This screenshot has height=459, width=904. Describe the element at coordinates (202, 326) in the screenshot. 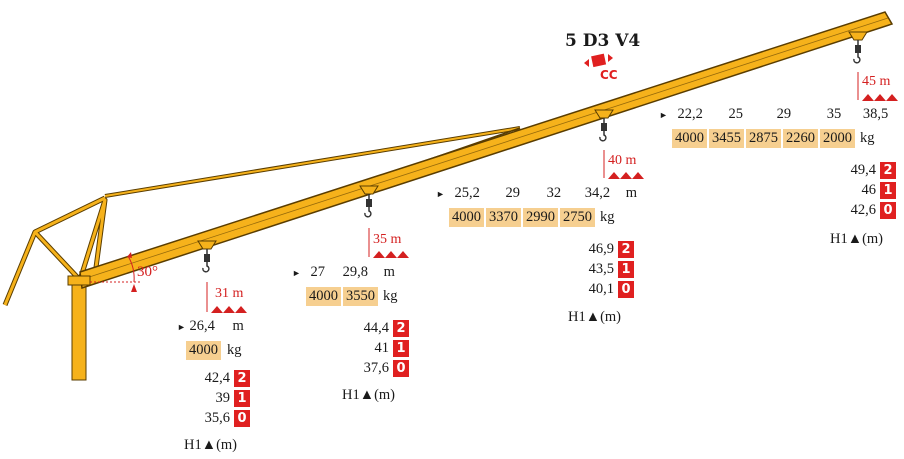

I see `radius-value: 26,4` at that location.